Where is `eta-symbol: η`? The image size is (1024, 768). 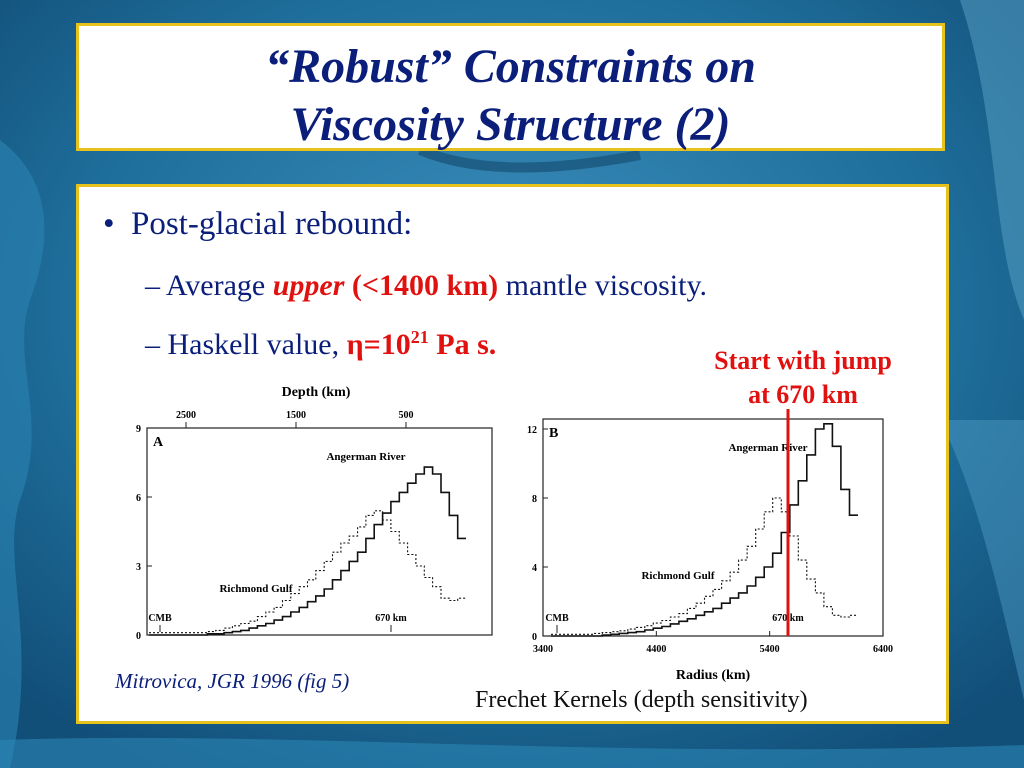
eta-symbol: η is located at coordinates (355, 344).